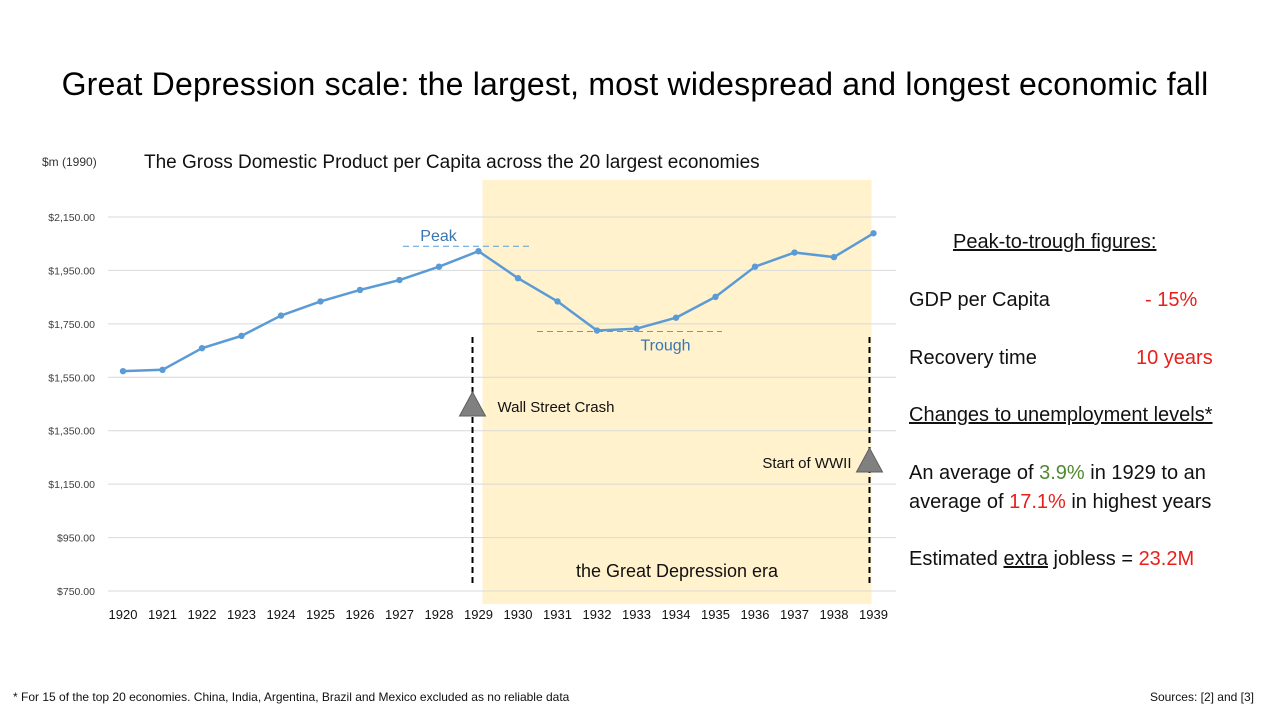 This screenshot has width=1280, height=720. I want to click on y-tick-label: $1,350.00, so click(71, 432).